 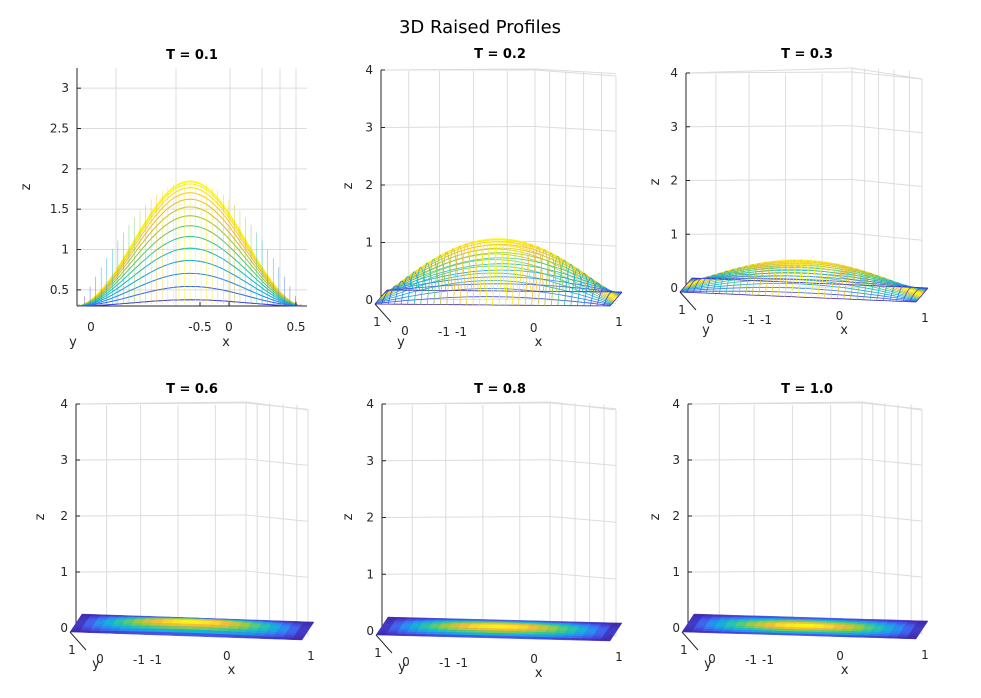 What do you see at coordinates (655, 516) in the screenshot?
I see `z-axis-label: z` at bounding box center [655, 516].